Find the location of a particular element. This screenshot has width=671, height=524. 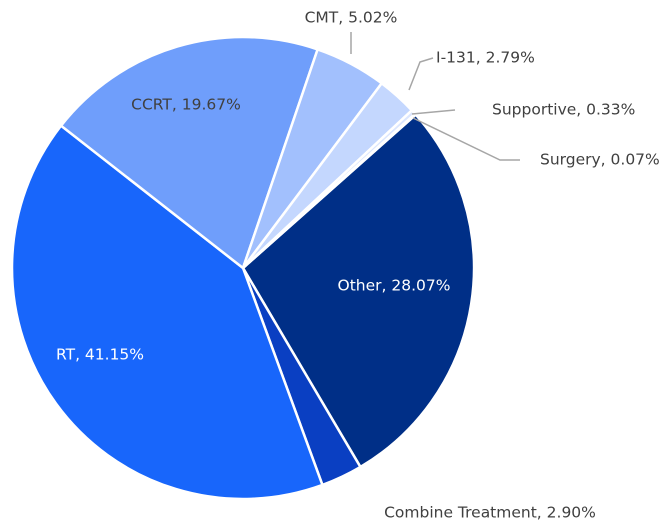

data-label: I-131, 2.79% is located at coordinates (485, 58).